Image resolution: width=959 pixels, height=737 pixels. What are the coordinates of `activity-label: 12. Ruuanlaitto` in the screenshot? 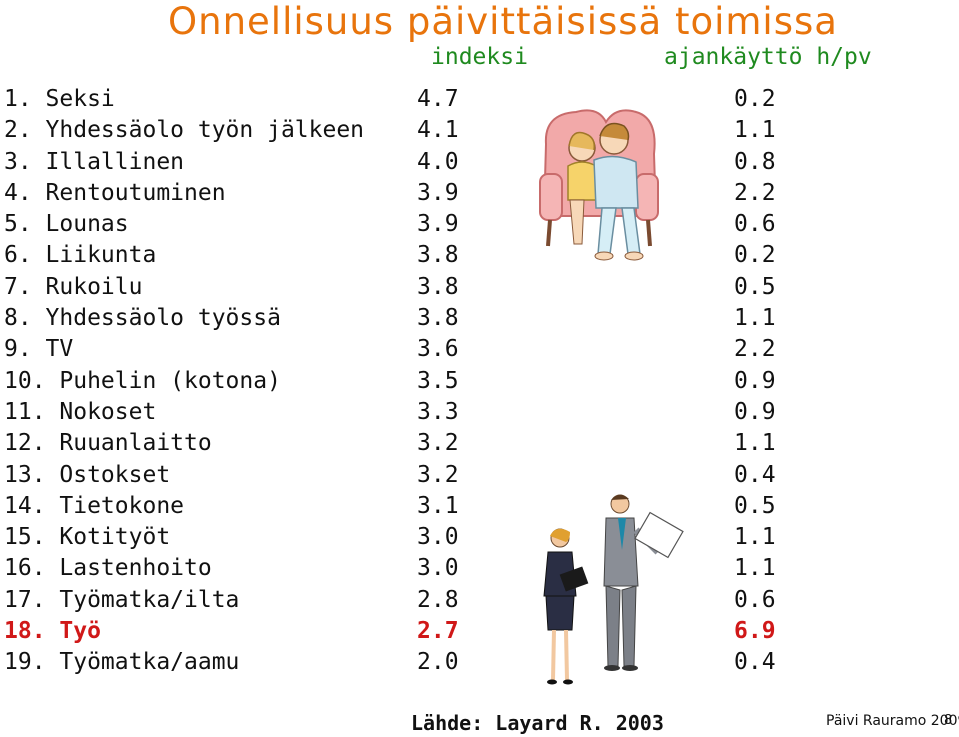 It's located at (108, 443).